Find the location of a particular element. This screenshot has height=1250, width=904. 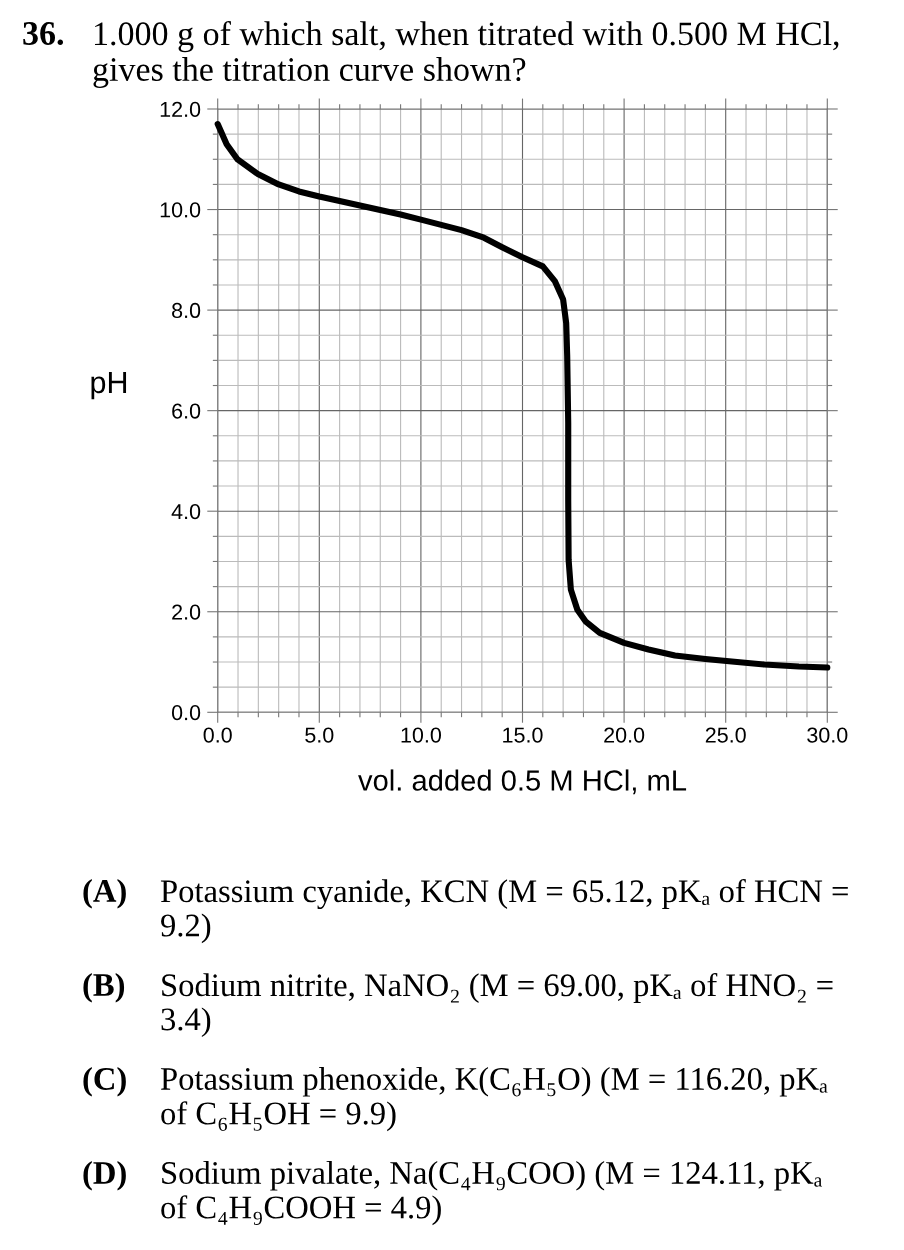

y-tick-label: 6.0 is located at coordinates (186, 411).